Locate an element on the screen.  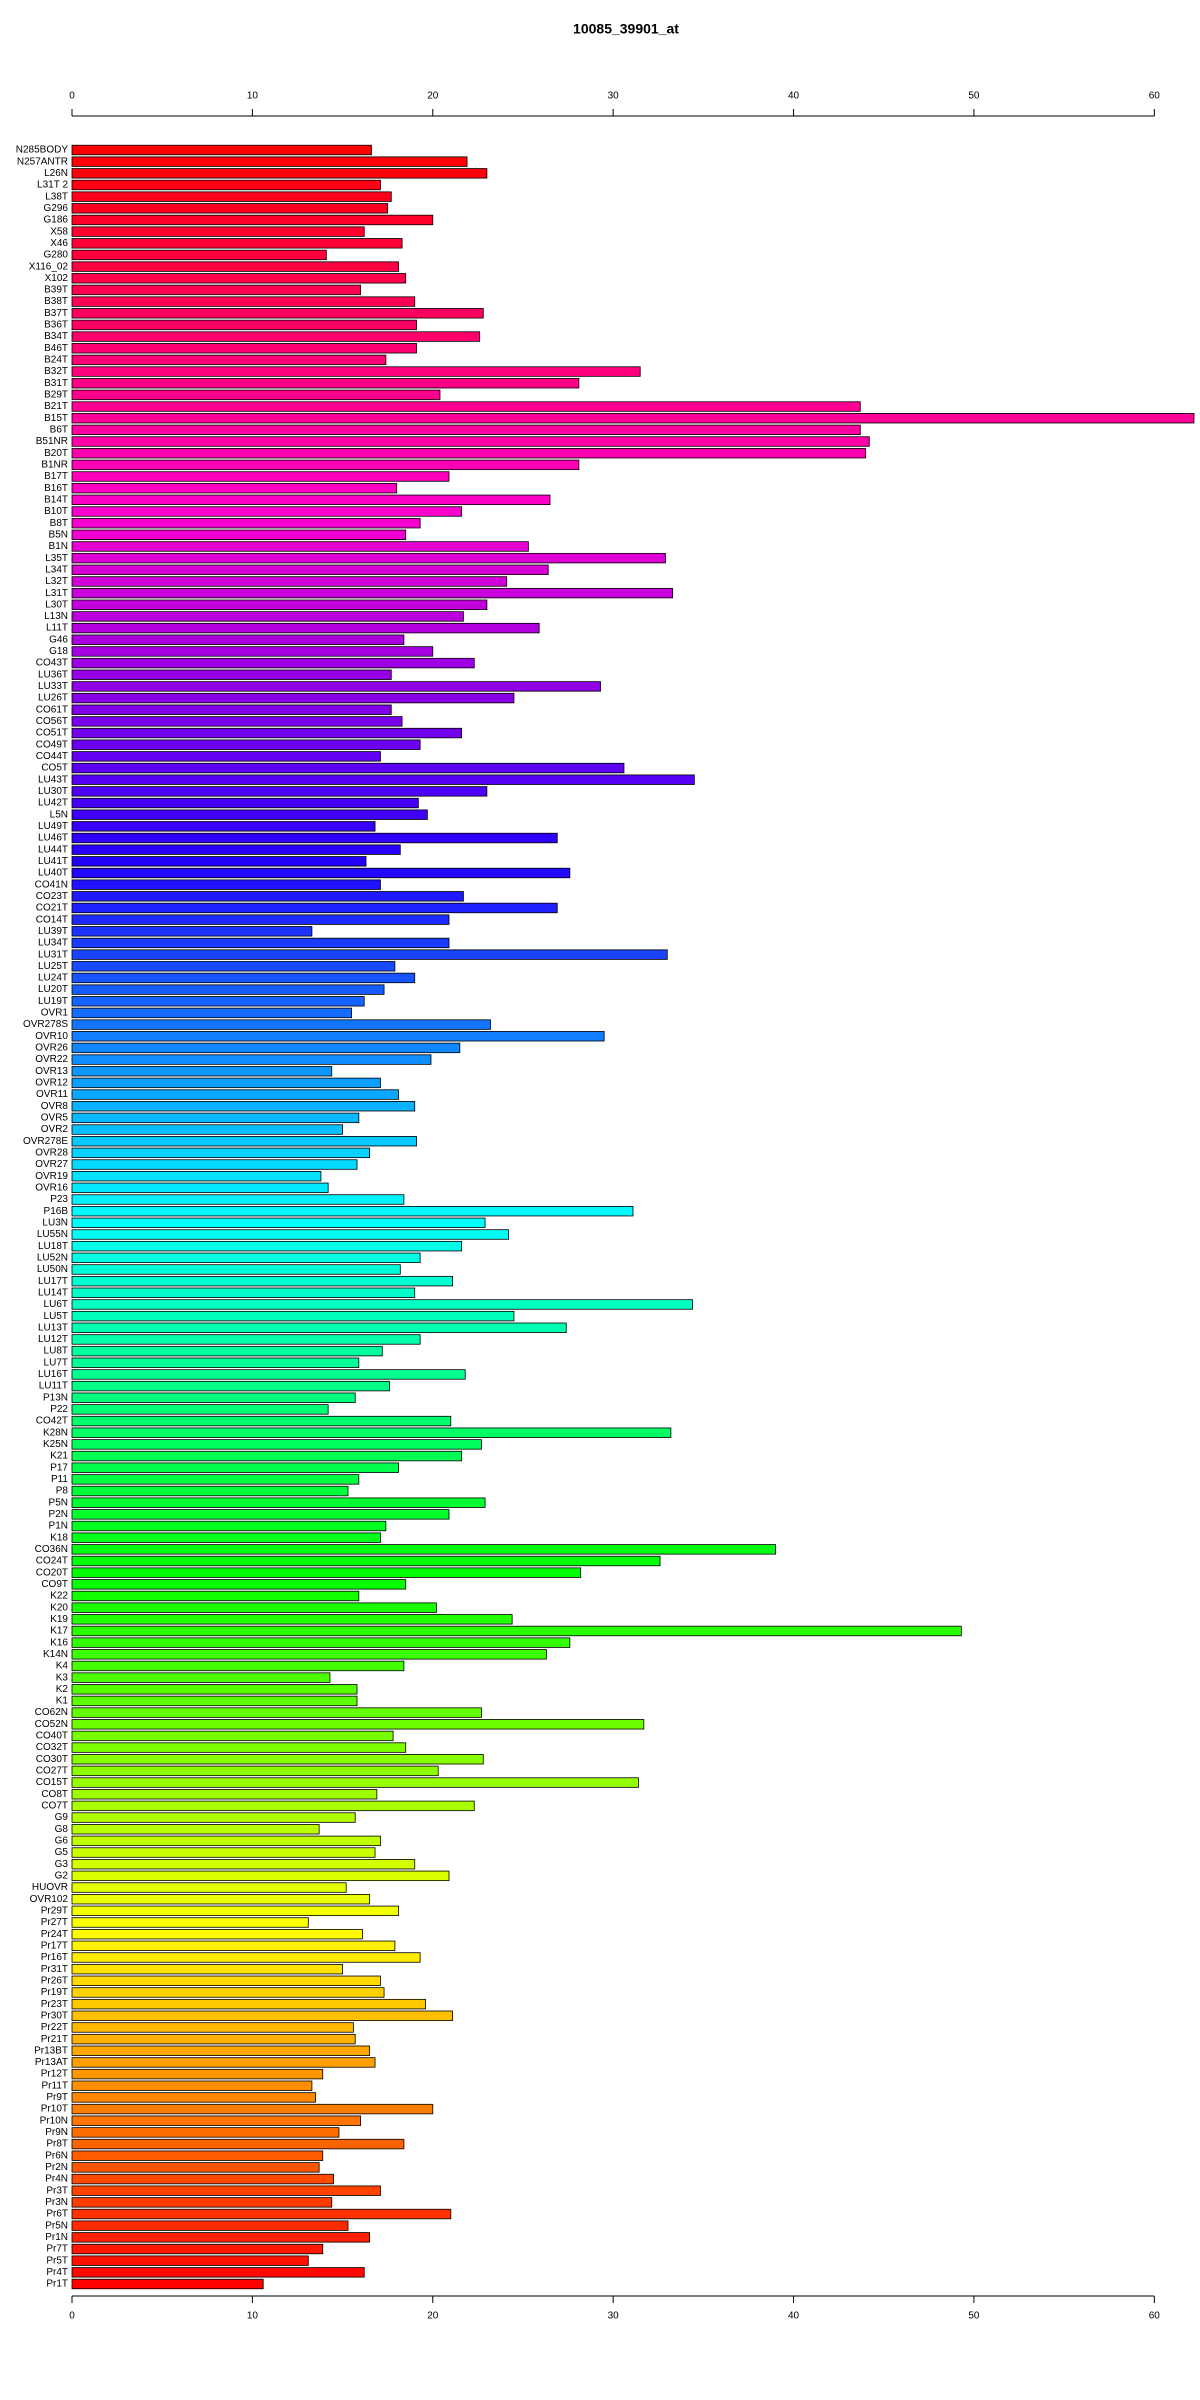
category-label: L38T is located at coordinates (56, 196).